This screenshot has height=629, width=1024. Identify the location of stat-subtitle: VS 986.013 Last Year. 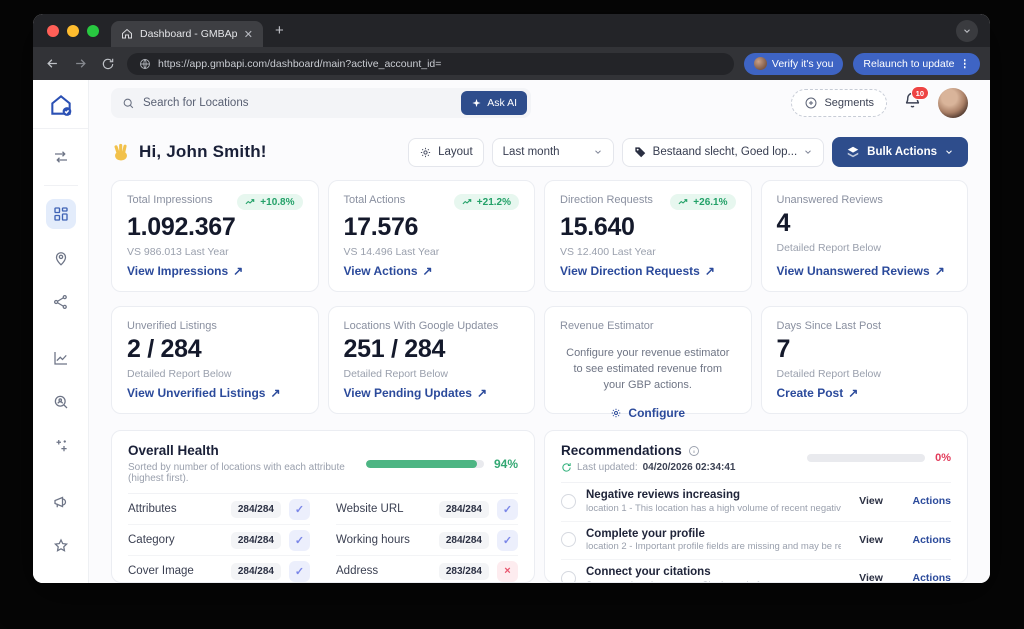
(178, 252).